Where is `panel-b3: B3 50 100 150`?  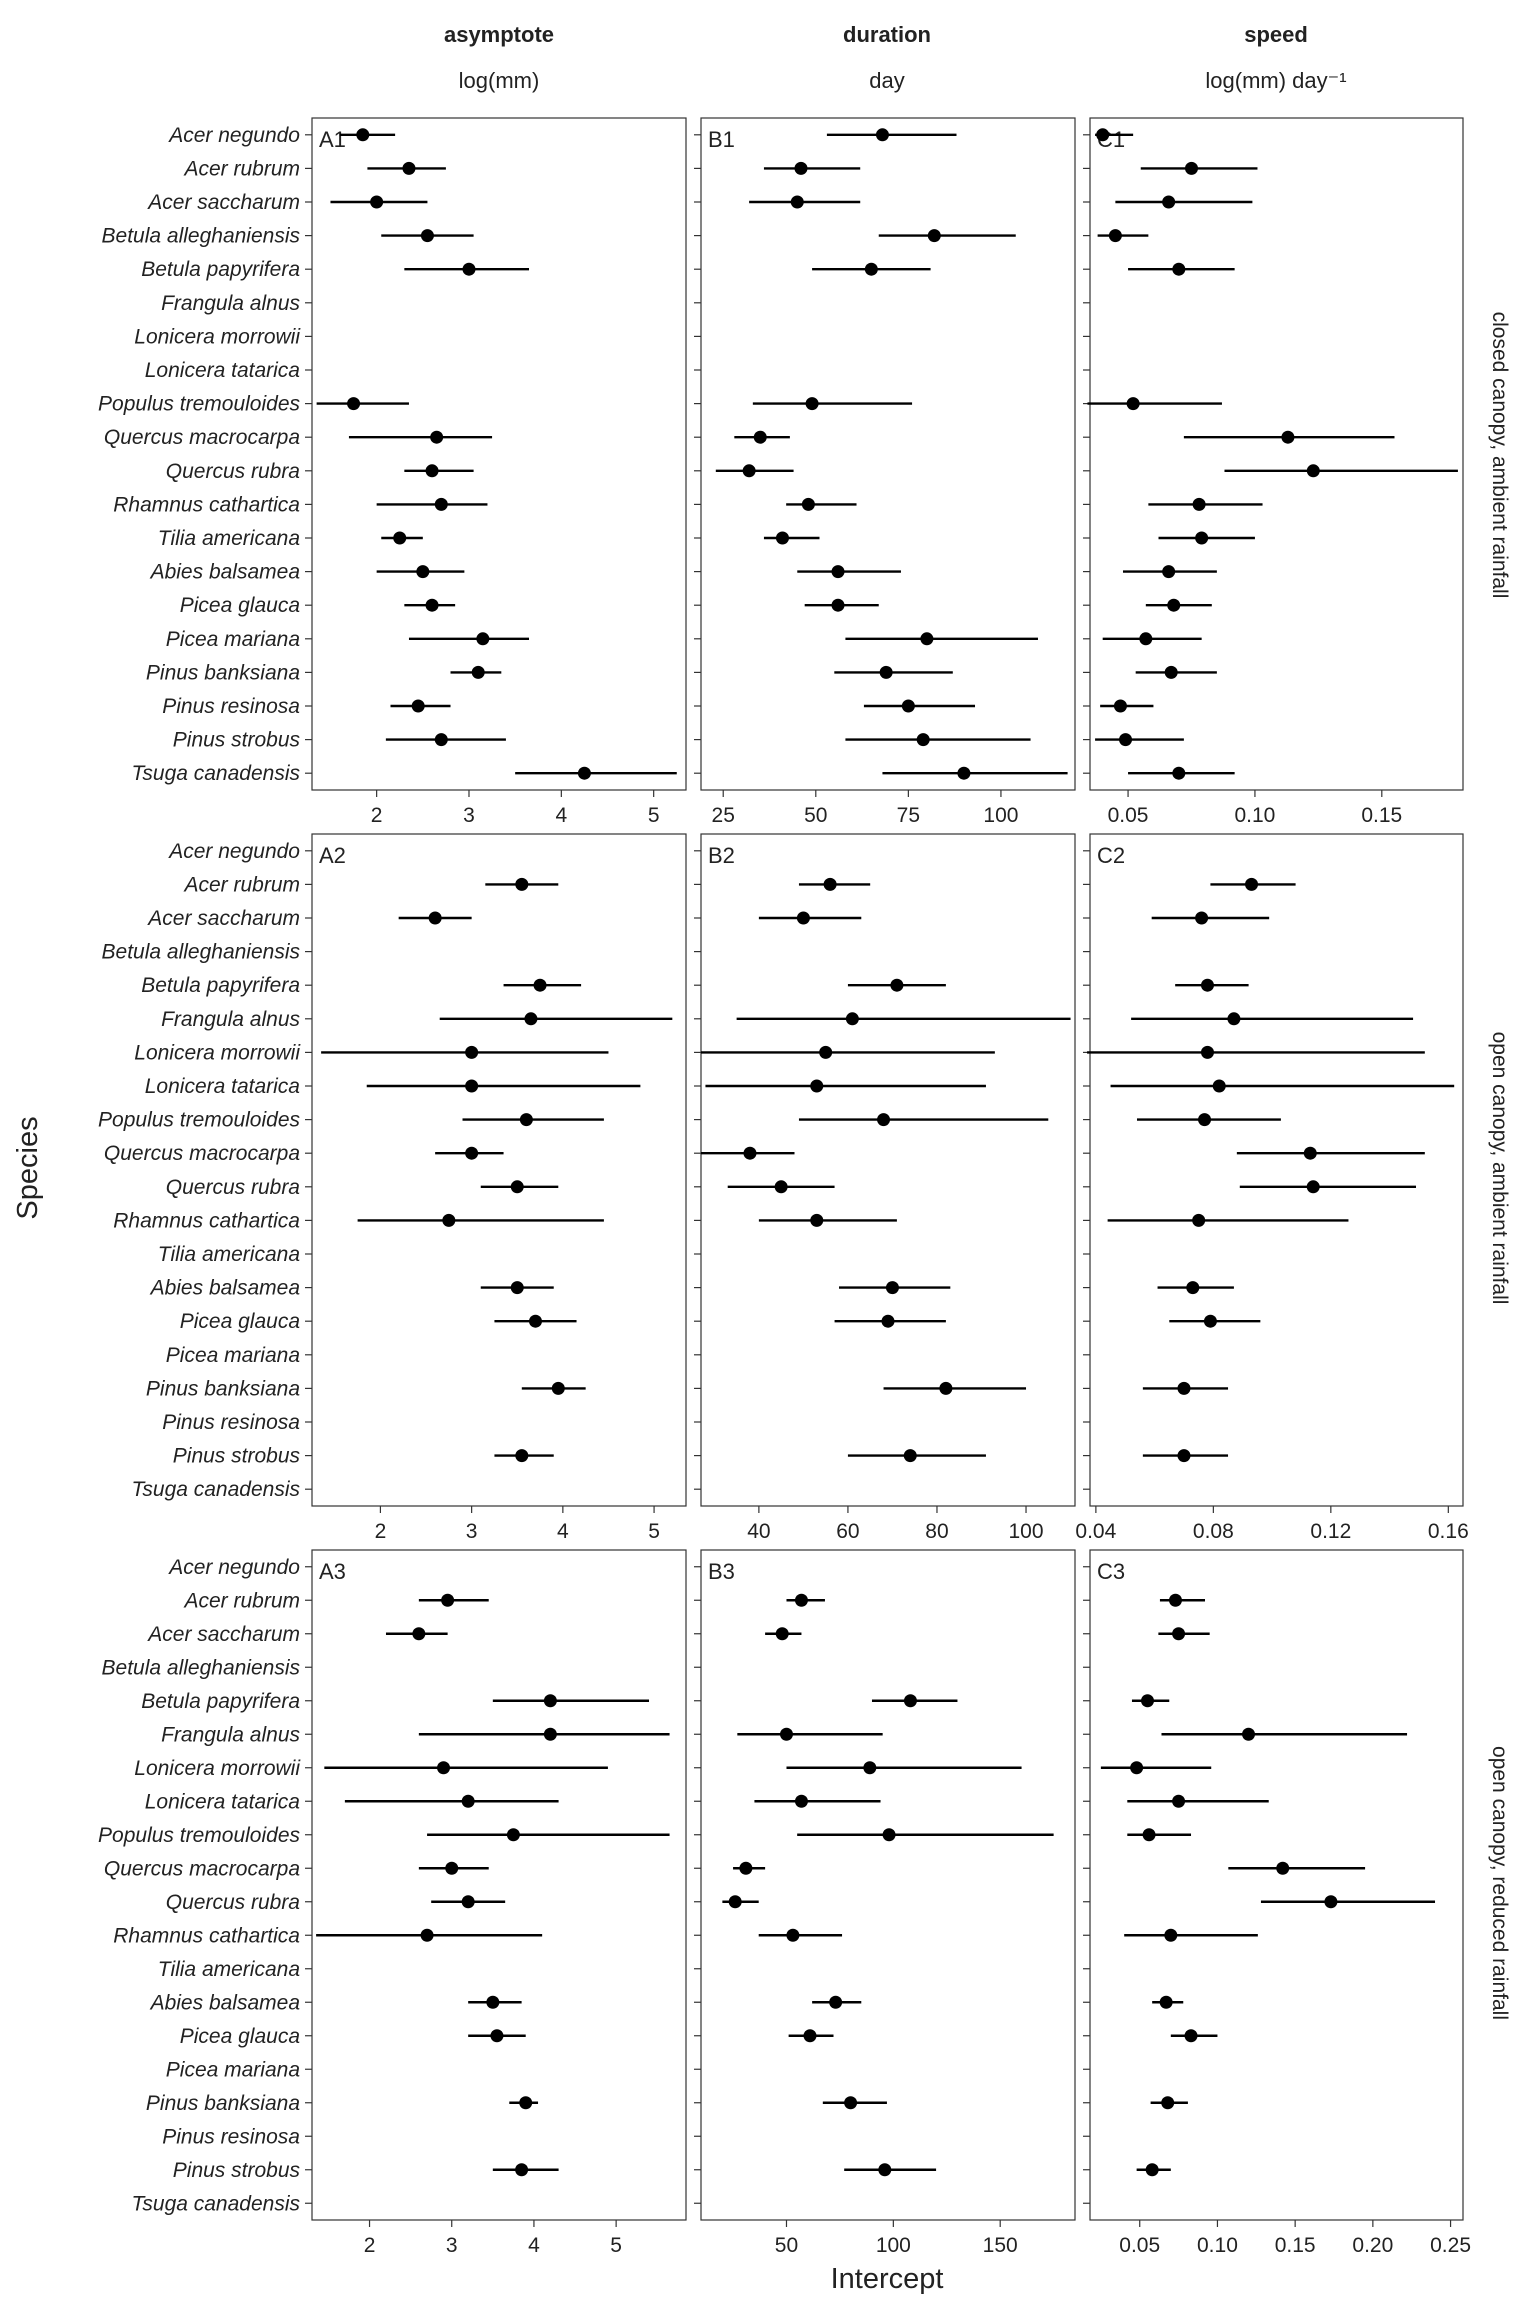 panel-b3: B3 50 100 150 is located at coordinates (885, 1903).